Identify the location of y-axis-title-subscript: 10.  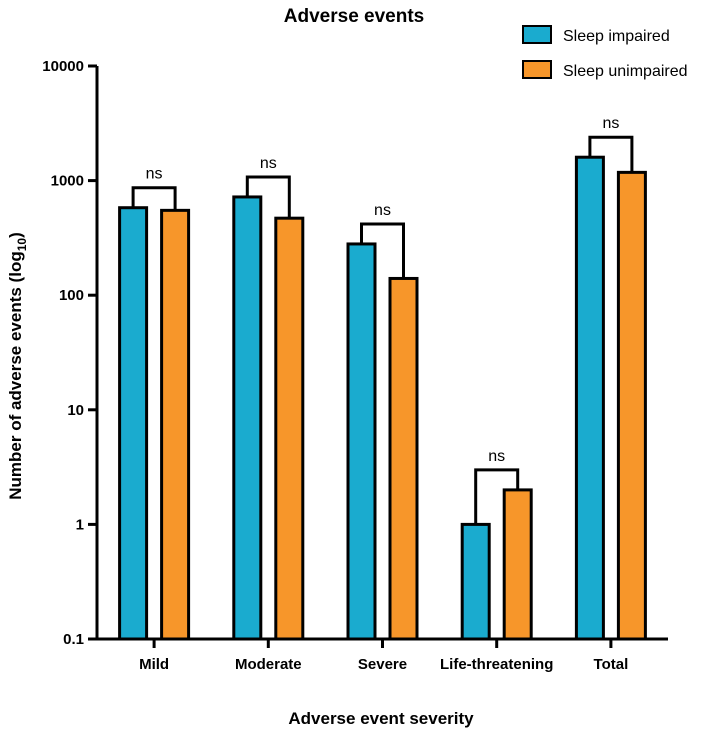
(22, 245).